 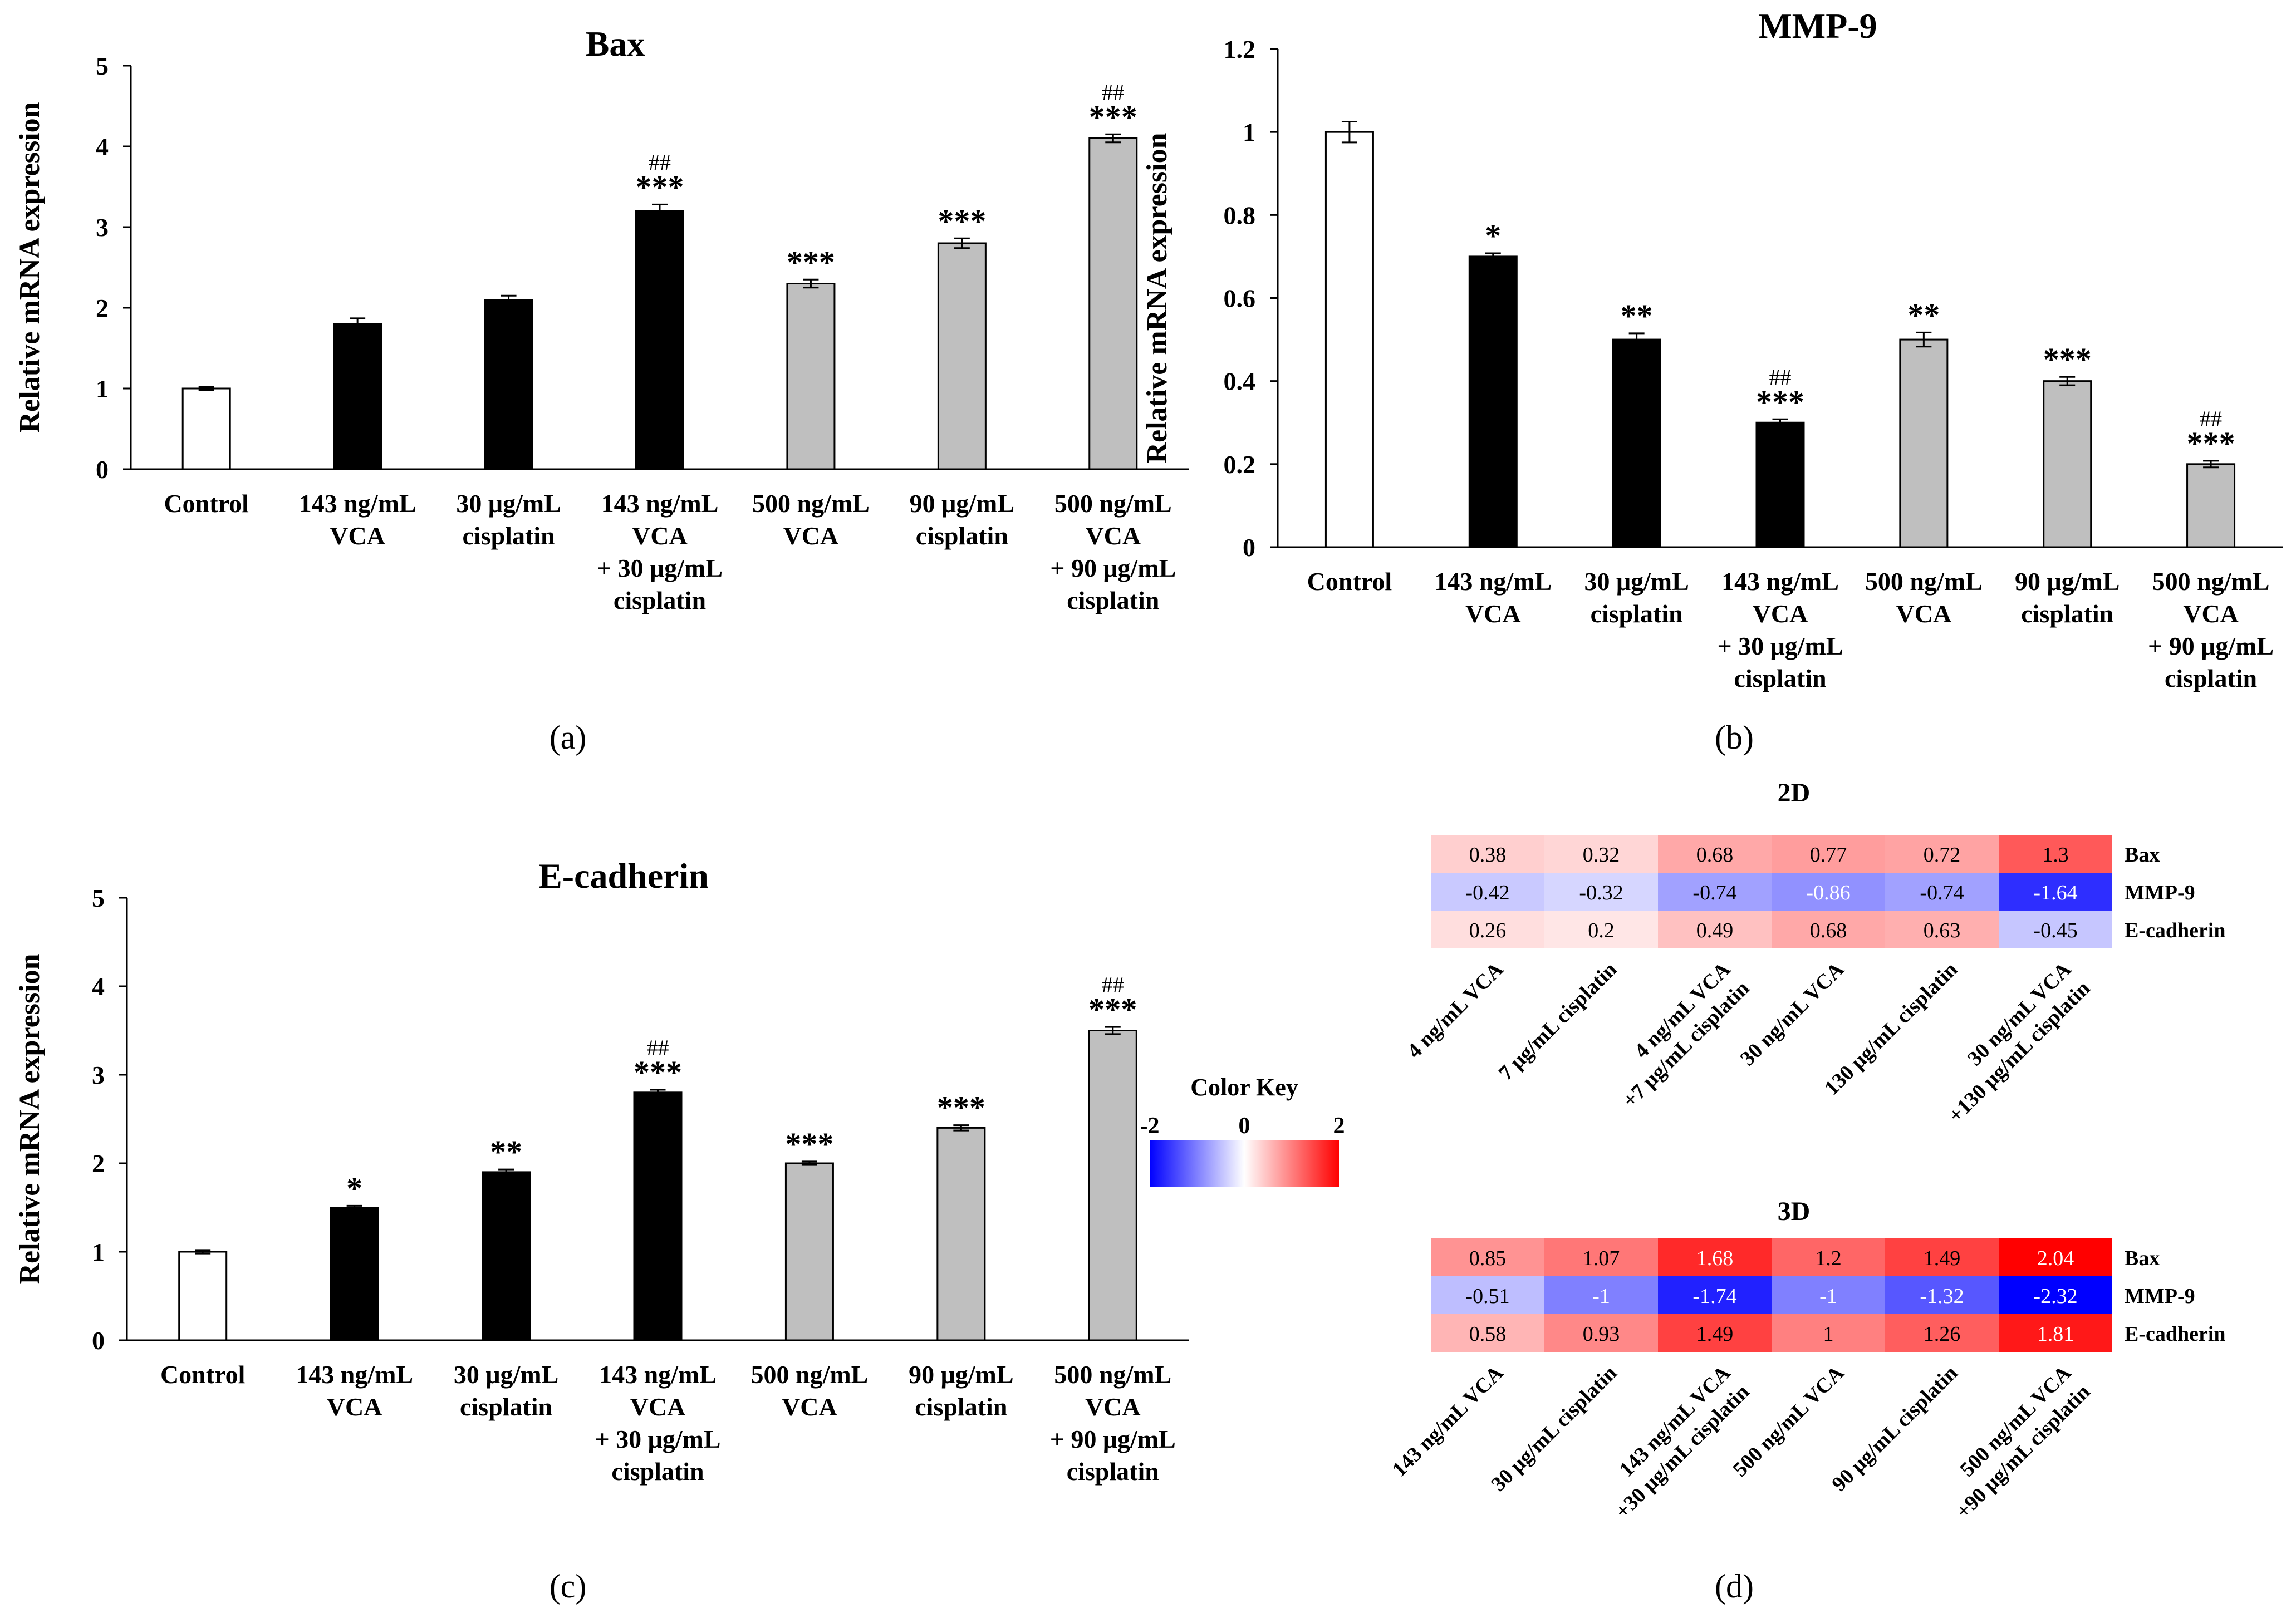 I want to click on heatmap-cell-value: 1.49, so click(x=1715, y=1334).